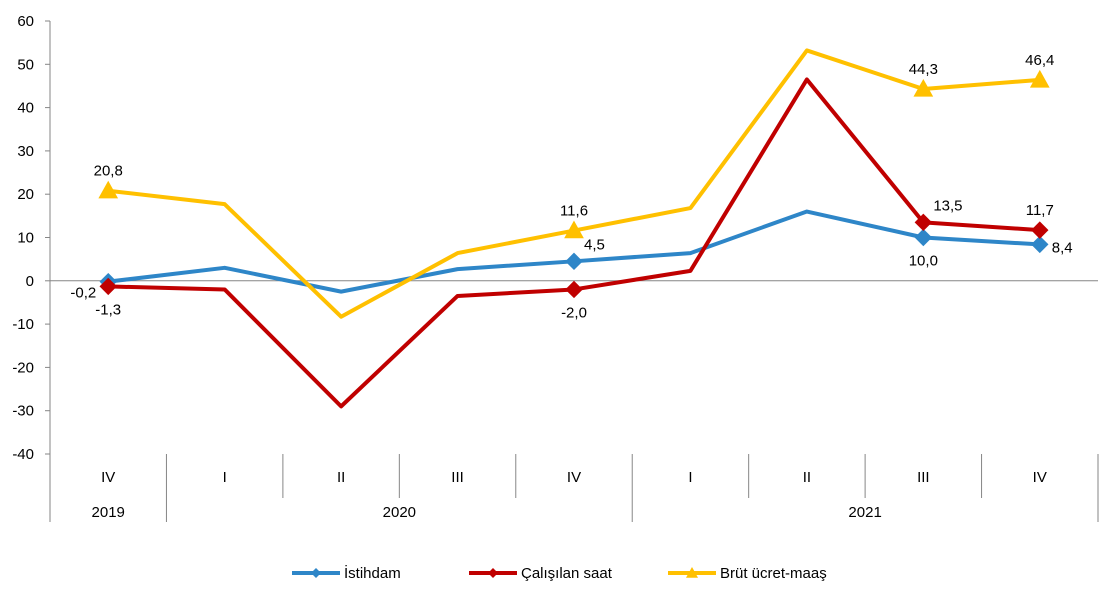 This screenshot has width=1109, height=597. What do you see at coordinates (25, 238) in the screenshot?
I see `y-tick-label: 10` at bounding box center [25, 238].